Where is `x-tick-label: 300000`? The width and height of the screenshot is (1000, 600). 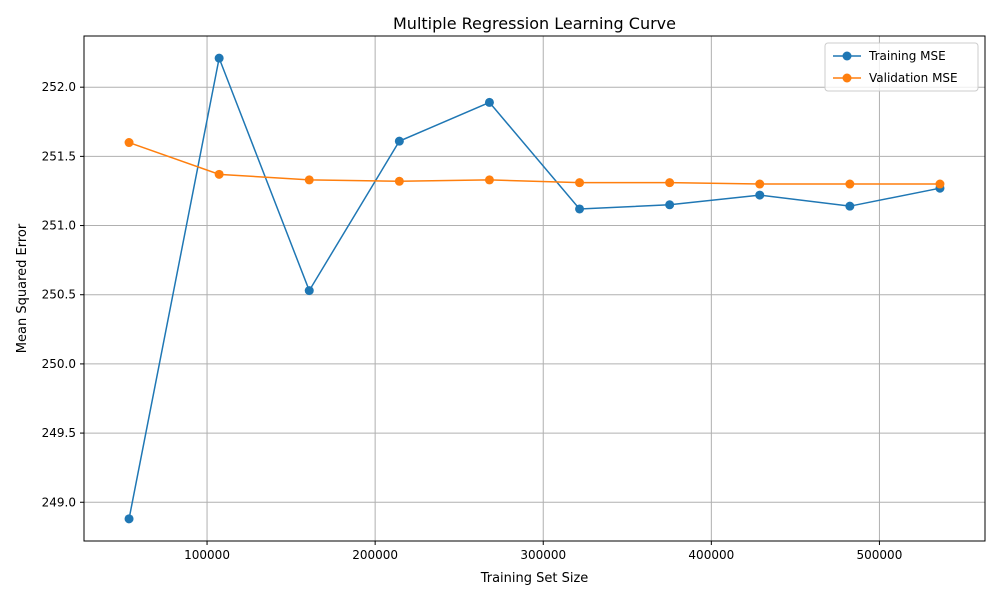 x-tick-label: 300000 is located at coordinates (543, 555).